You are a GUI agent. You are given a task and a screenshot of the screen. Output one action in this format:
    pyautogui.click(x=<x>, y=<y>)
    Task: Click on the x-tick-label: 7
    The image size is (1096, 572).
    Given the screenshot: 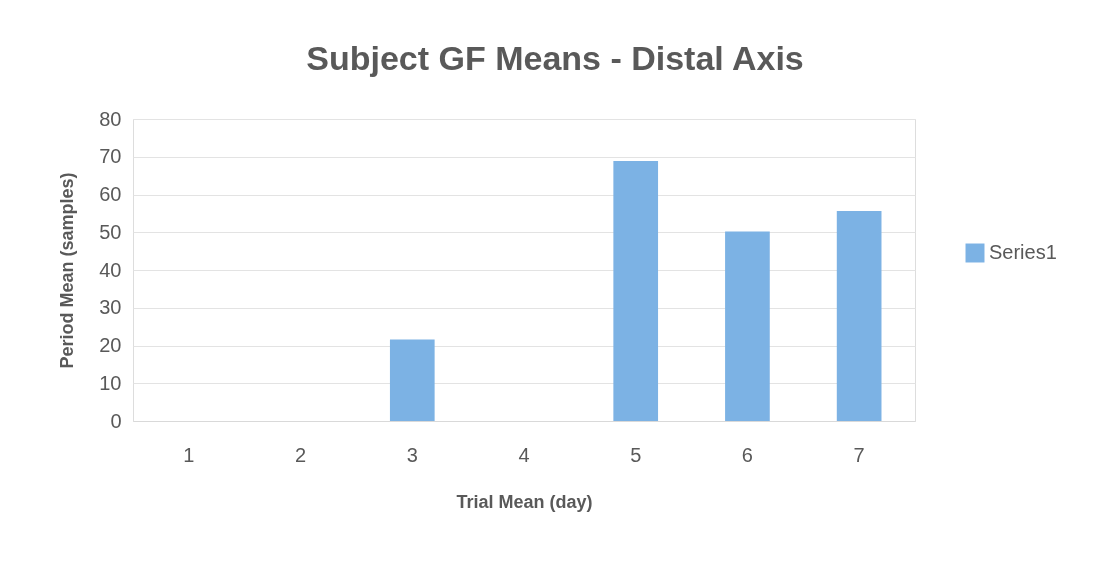 What is the action you would take?
    pyautogui.click(x=859, y=454)
    